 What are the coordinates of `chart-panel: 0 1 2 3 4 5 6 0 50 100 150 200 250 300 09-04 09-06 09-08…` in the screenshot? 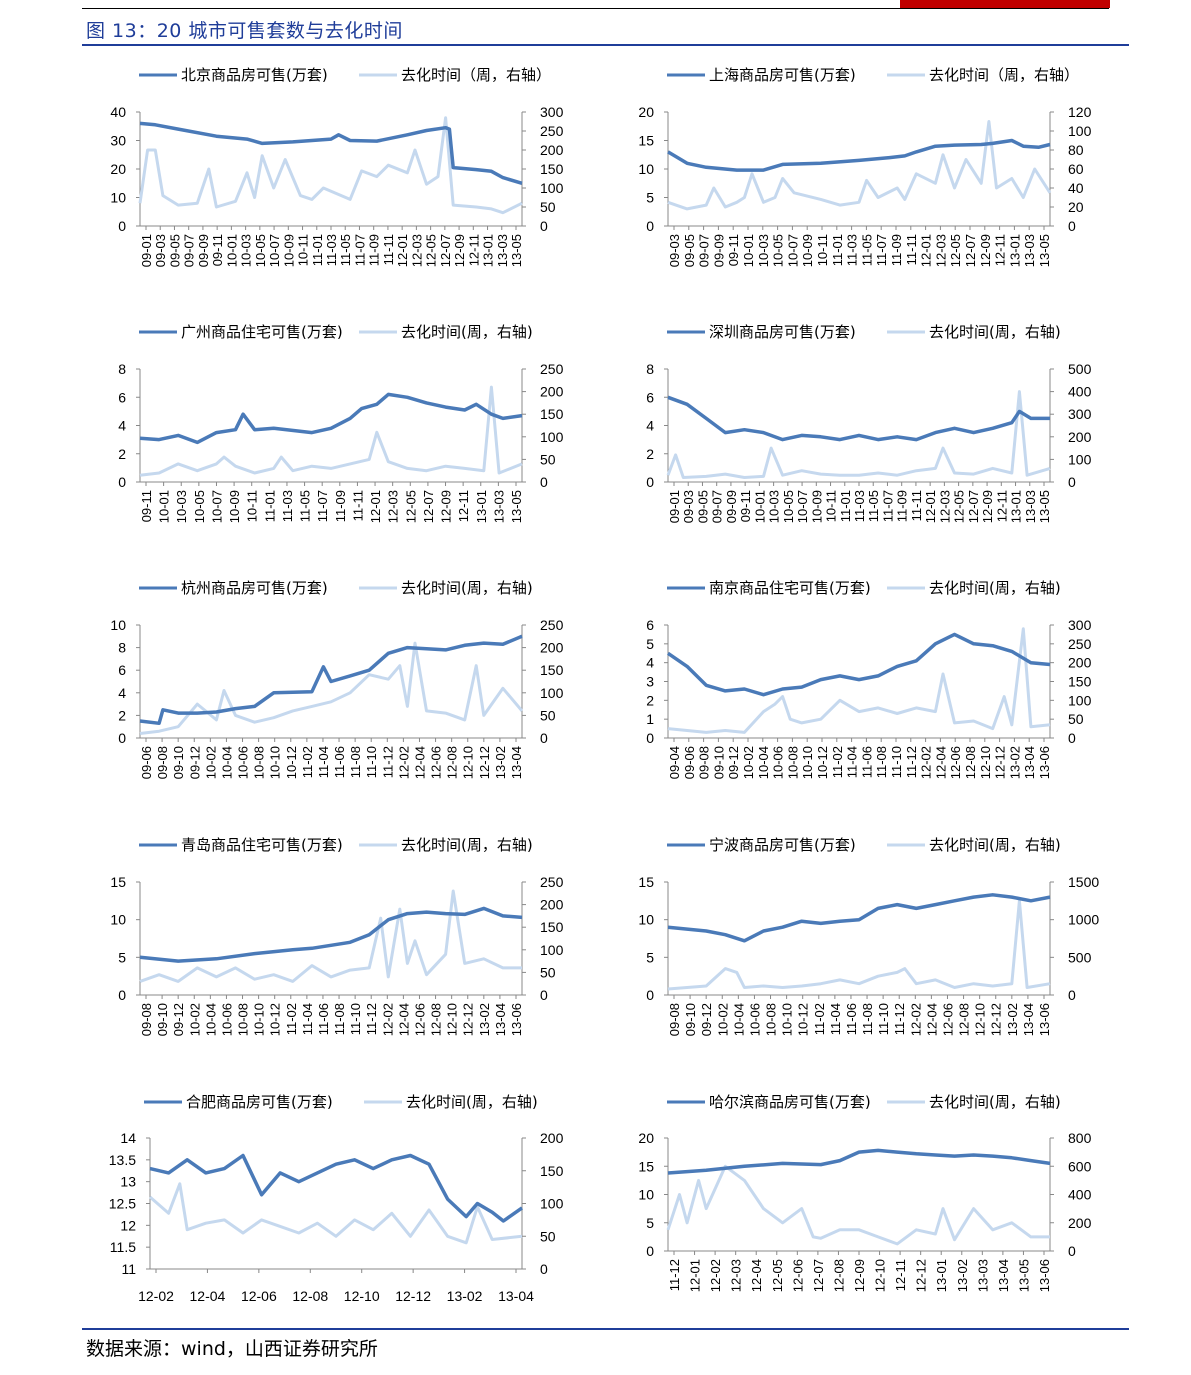 It's located at (868, 679).